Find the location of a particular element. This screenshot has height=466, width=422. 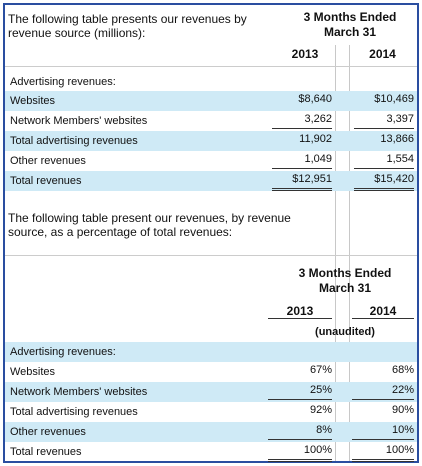

table-row: Websites 67% 68% is located at coordinates (211, 372).